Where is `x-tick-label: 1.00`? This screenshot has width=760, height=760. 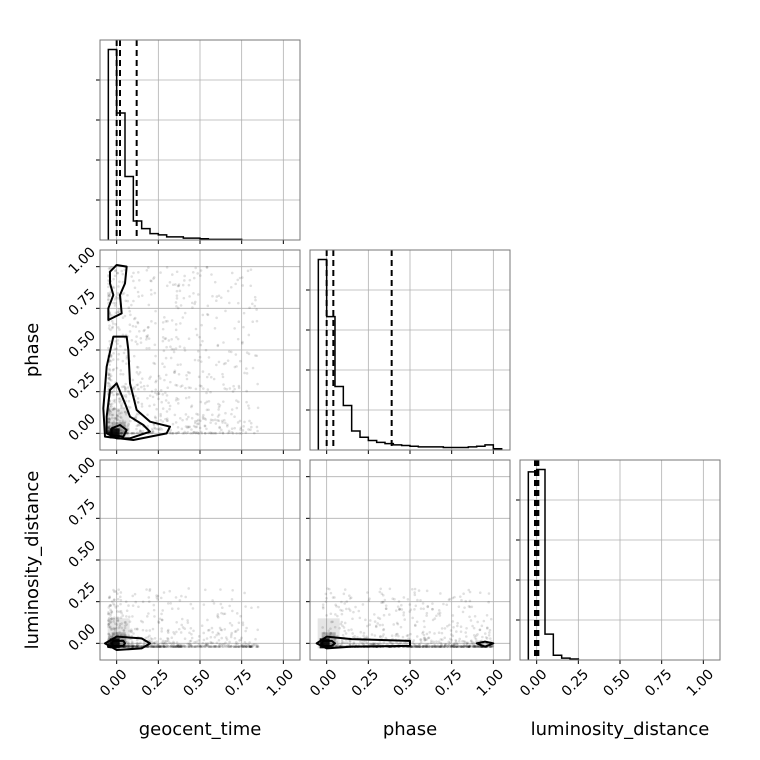
x-tick-label: 1.00 is located at coordinates (490, 682).